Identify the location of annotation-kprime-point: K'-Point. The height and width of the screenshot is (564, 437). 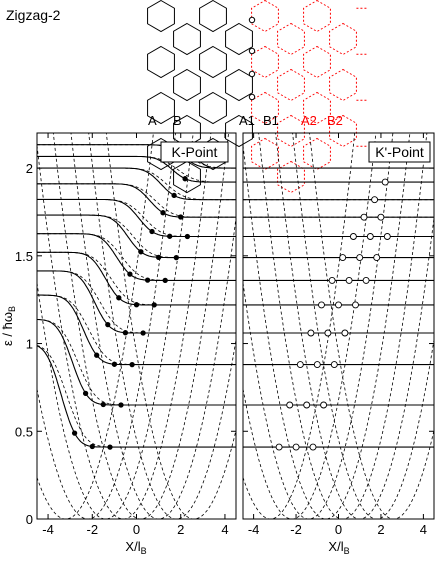
(399, 152).